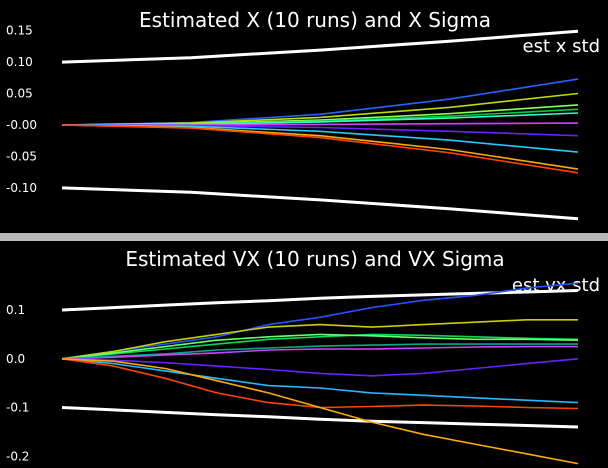 Image resolution: width=608 pixels, height=468 pixels. What do you see at coordinates (315, 20) in the screenshot?
I see `chart-title: Estimated X (10 runs) and X Sigma` at bounding box center [315, 20].